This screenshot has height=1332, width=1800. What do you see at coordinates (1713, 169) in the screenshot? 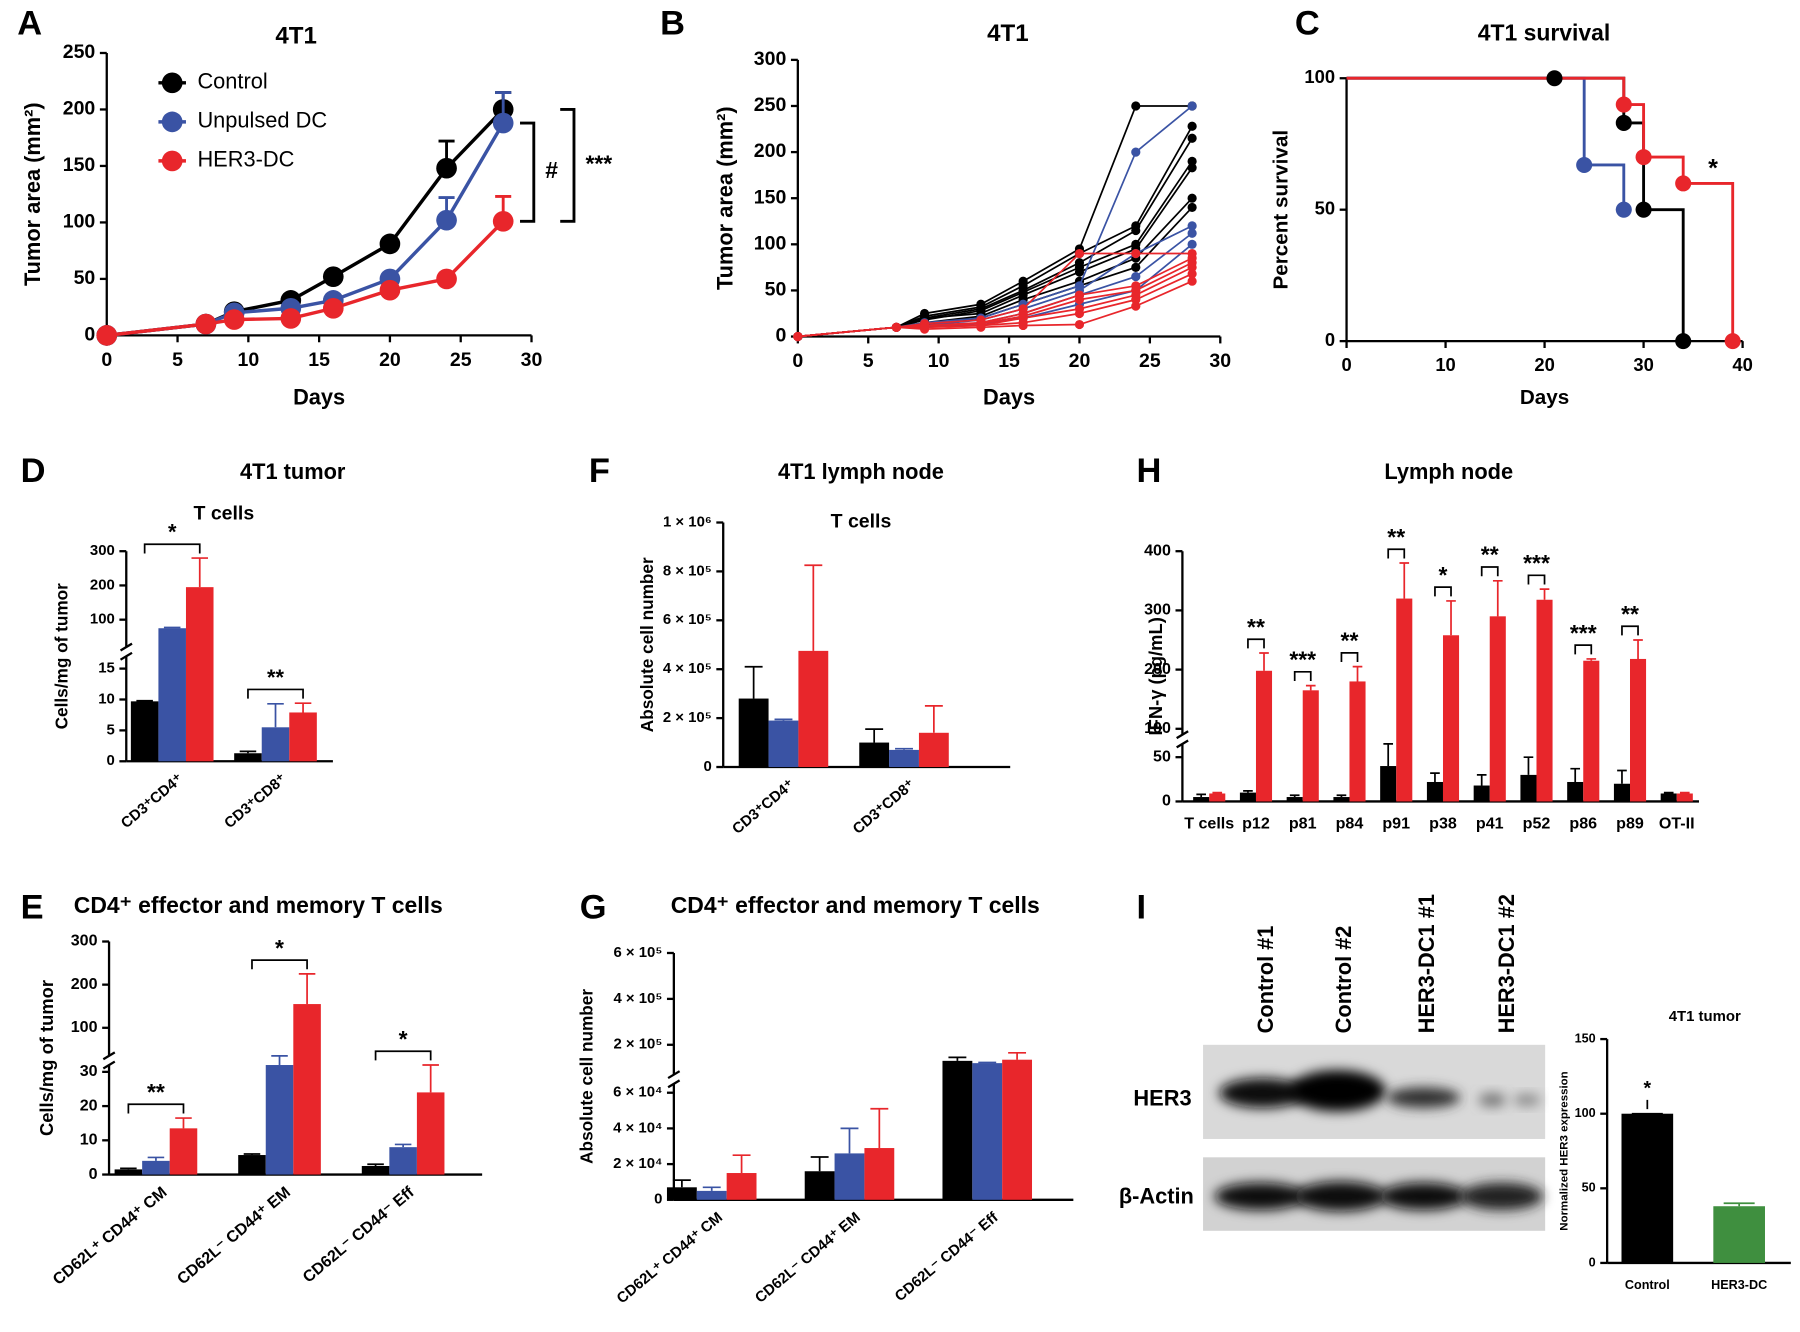
I see `significance-label: *` at bounding box center [1713, 169].